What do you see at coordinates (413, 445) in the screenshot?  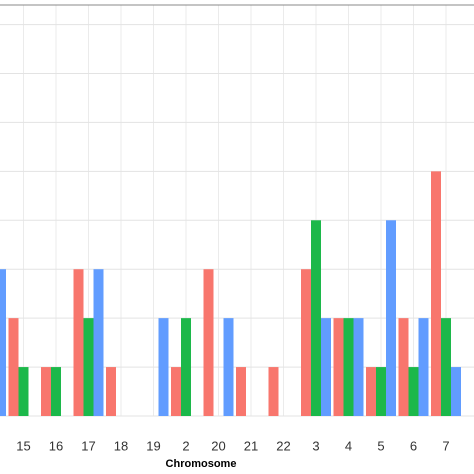 I see `x-tick-label: 6` at bounding box center [413, 445].